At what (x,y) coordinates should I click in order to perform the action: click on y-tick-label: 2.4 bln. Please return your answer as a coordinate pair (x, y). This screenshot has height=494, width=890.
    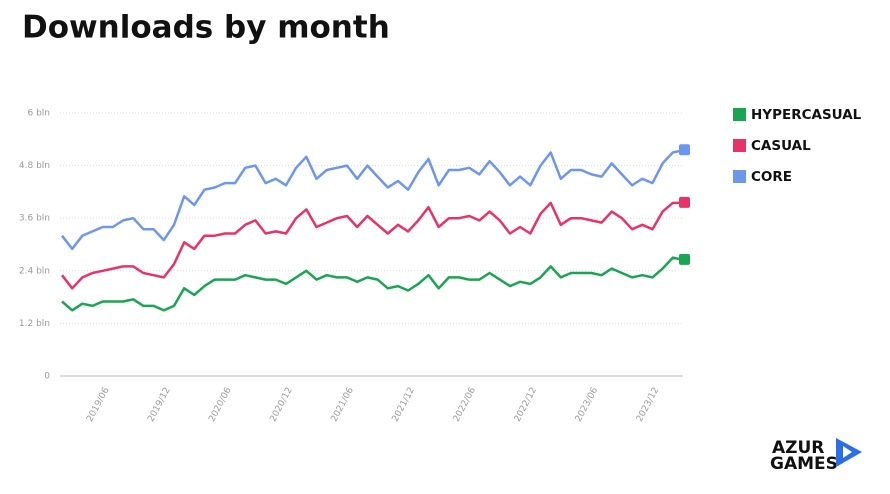
    Looking at the image, I should click on (34, 271).